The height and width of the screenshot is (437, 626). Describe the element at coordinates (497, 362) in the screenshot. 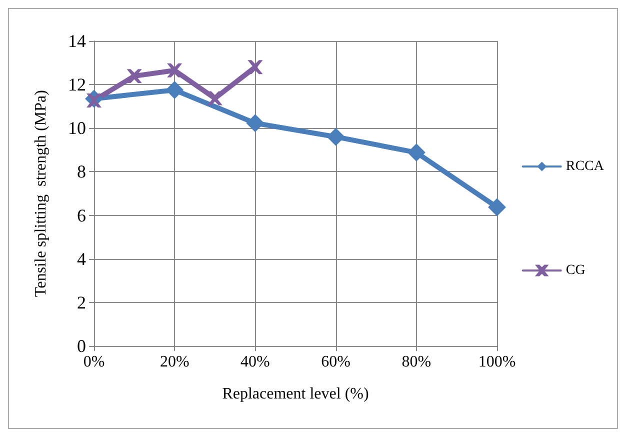

I see `x-tick-label: 100%` at that location.